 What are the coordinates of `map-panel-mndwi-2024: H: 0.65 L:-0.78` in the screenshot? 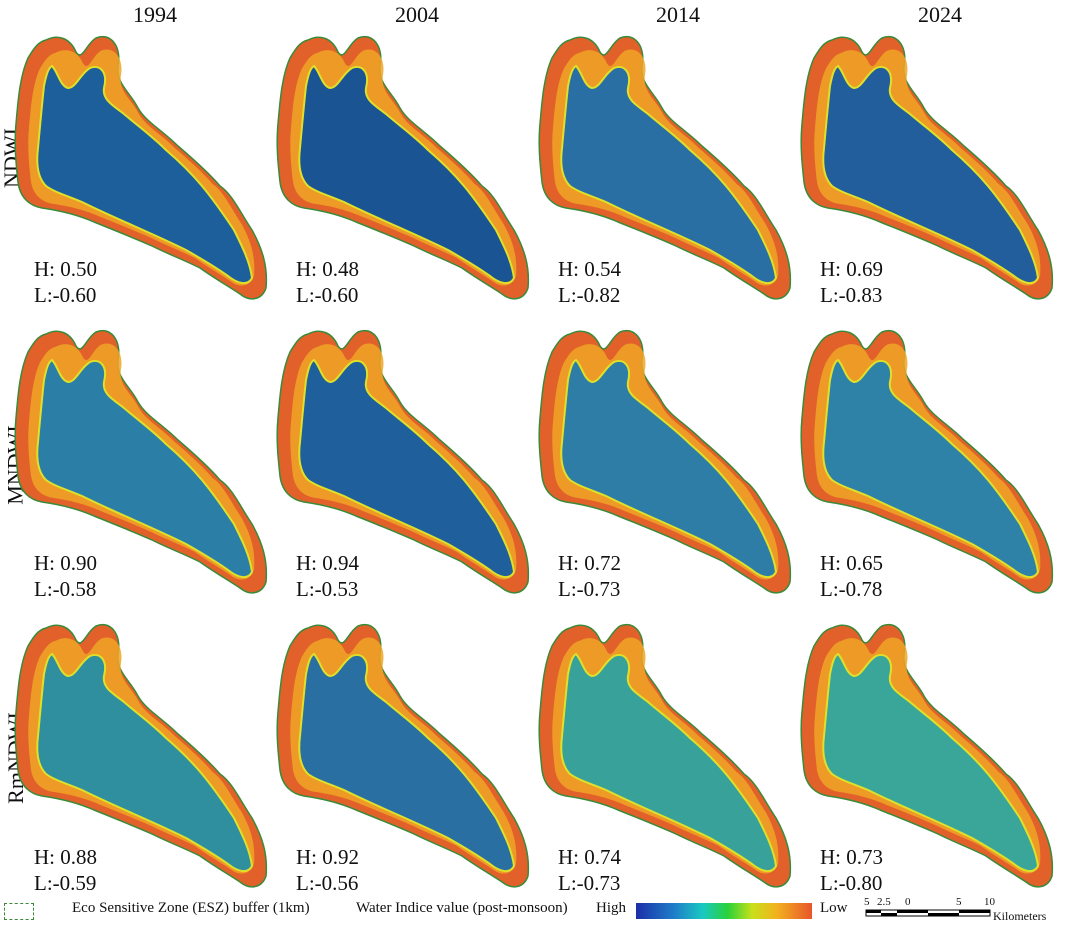 It's located at (923, 468).